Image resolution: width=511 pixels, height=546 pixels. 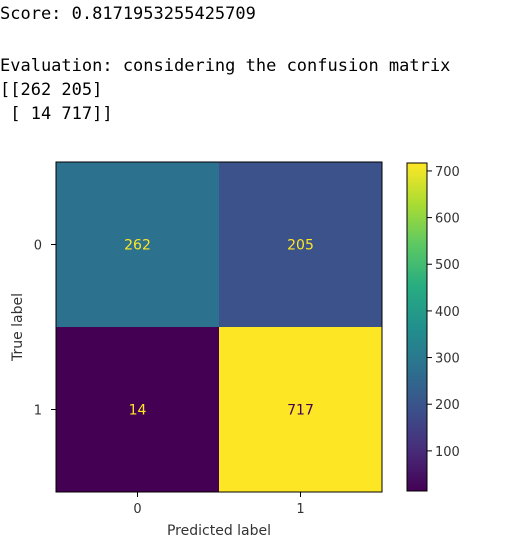 I want to click on y-tick-label-0: 0, so click(x=38, y=246).